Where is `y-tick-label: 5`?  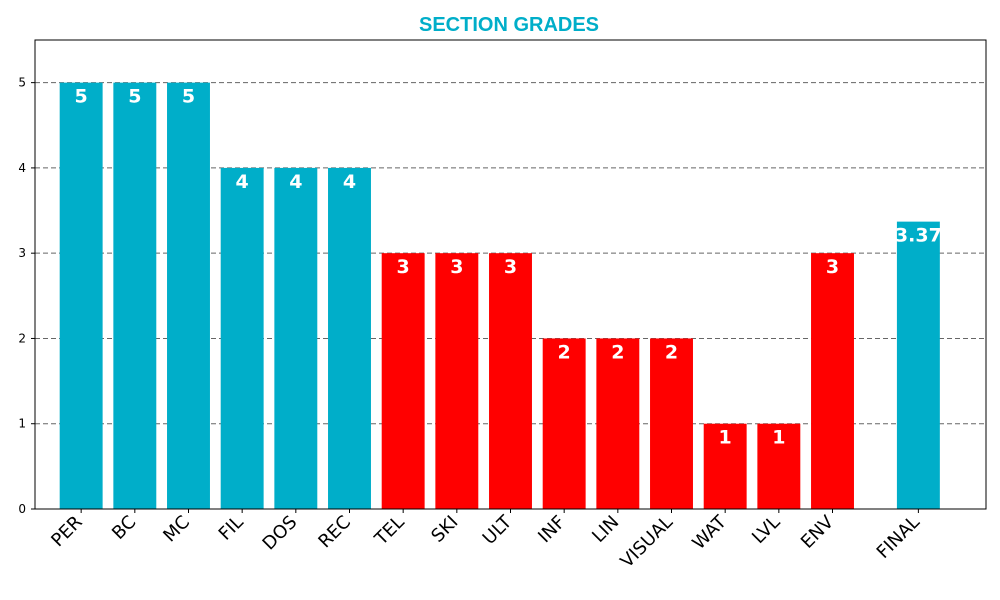 y-tick-label: 5 is located at coordinates (22, 83).